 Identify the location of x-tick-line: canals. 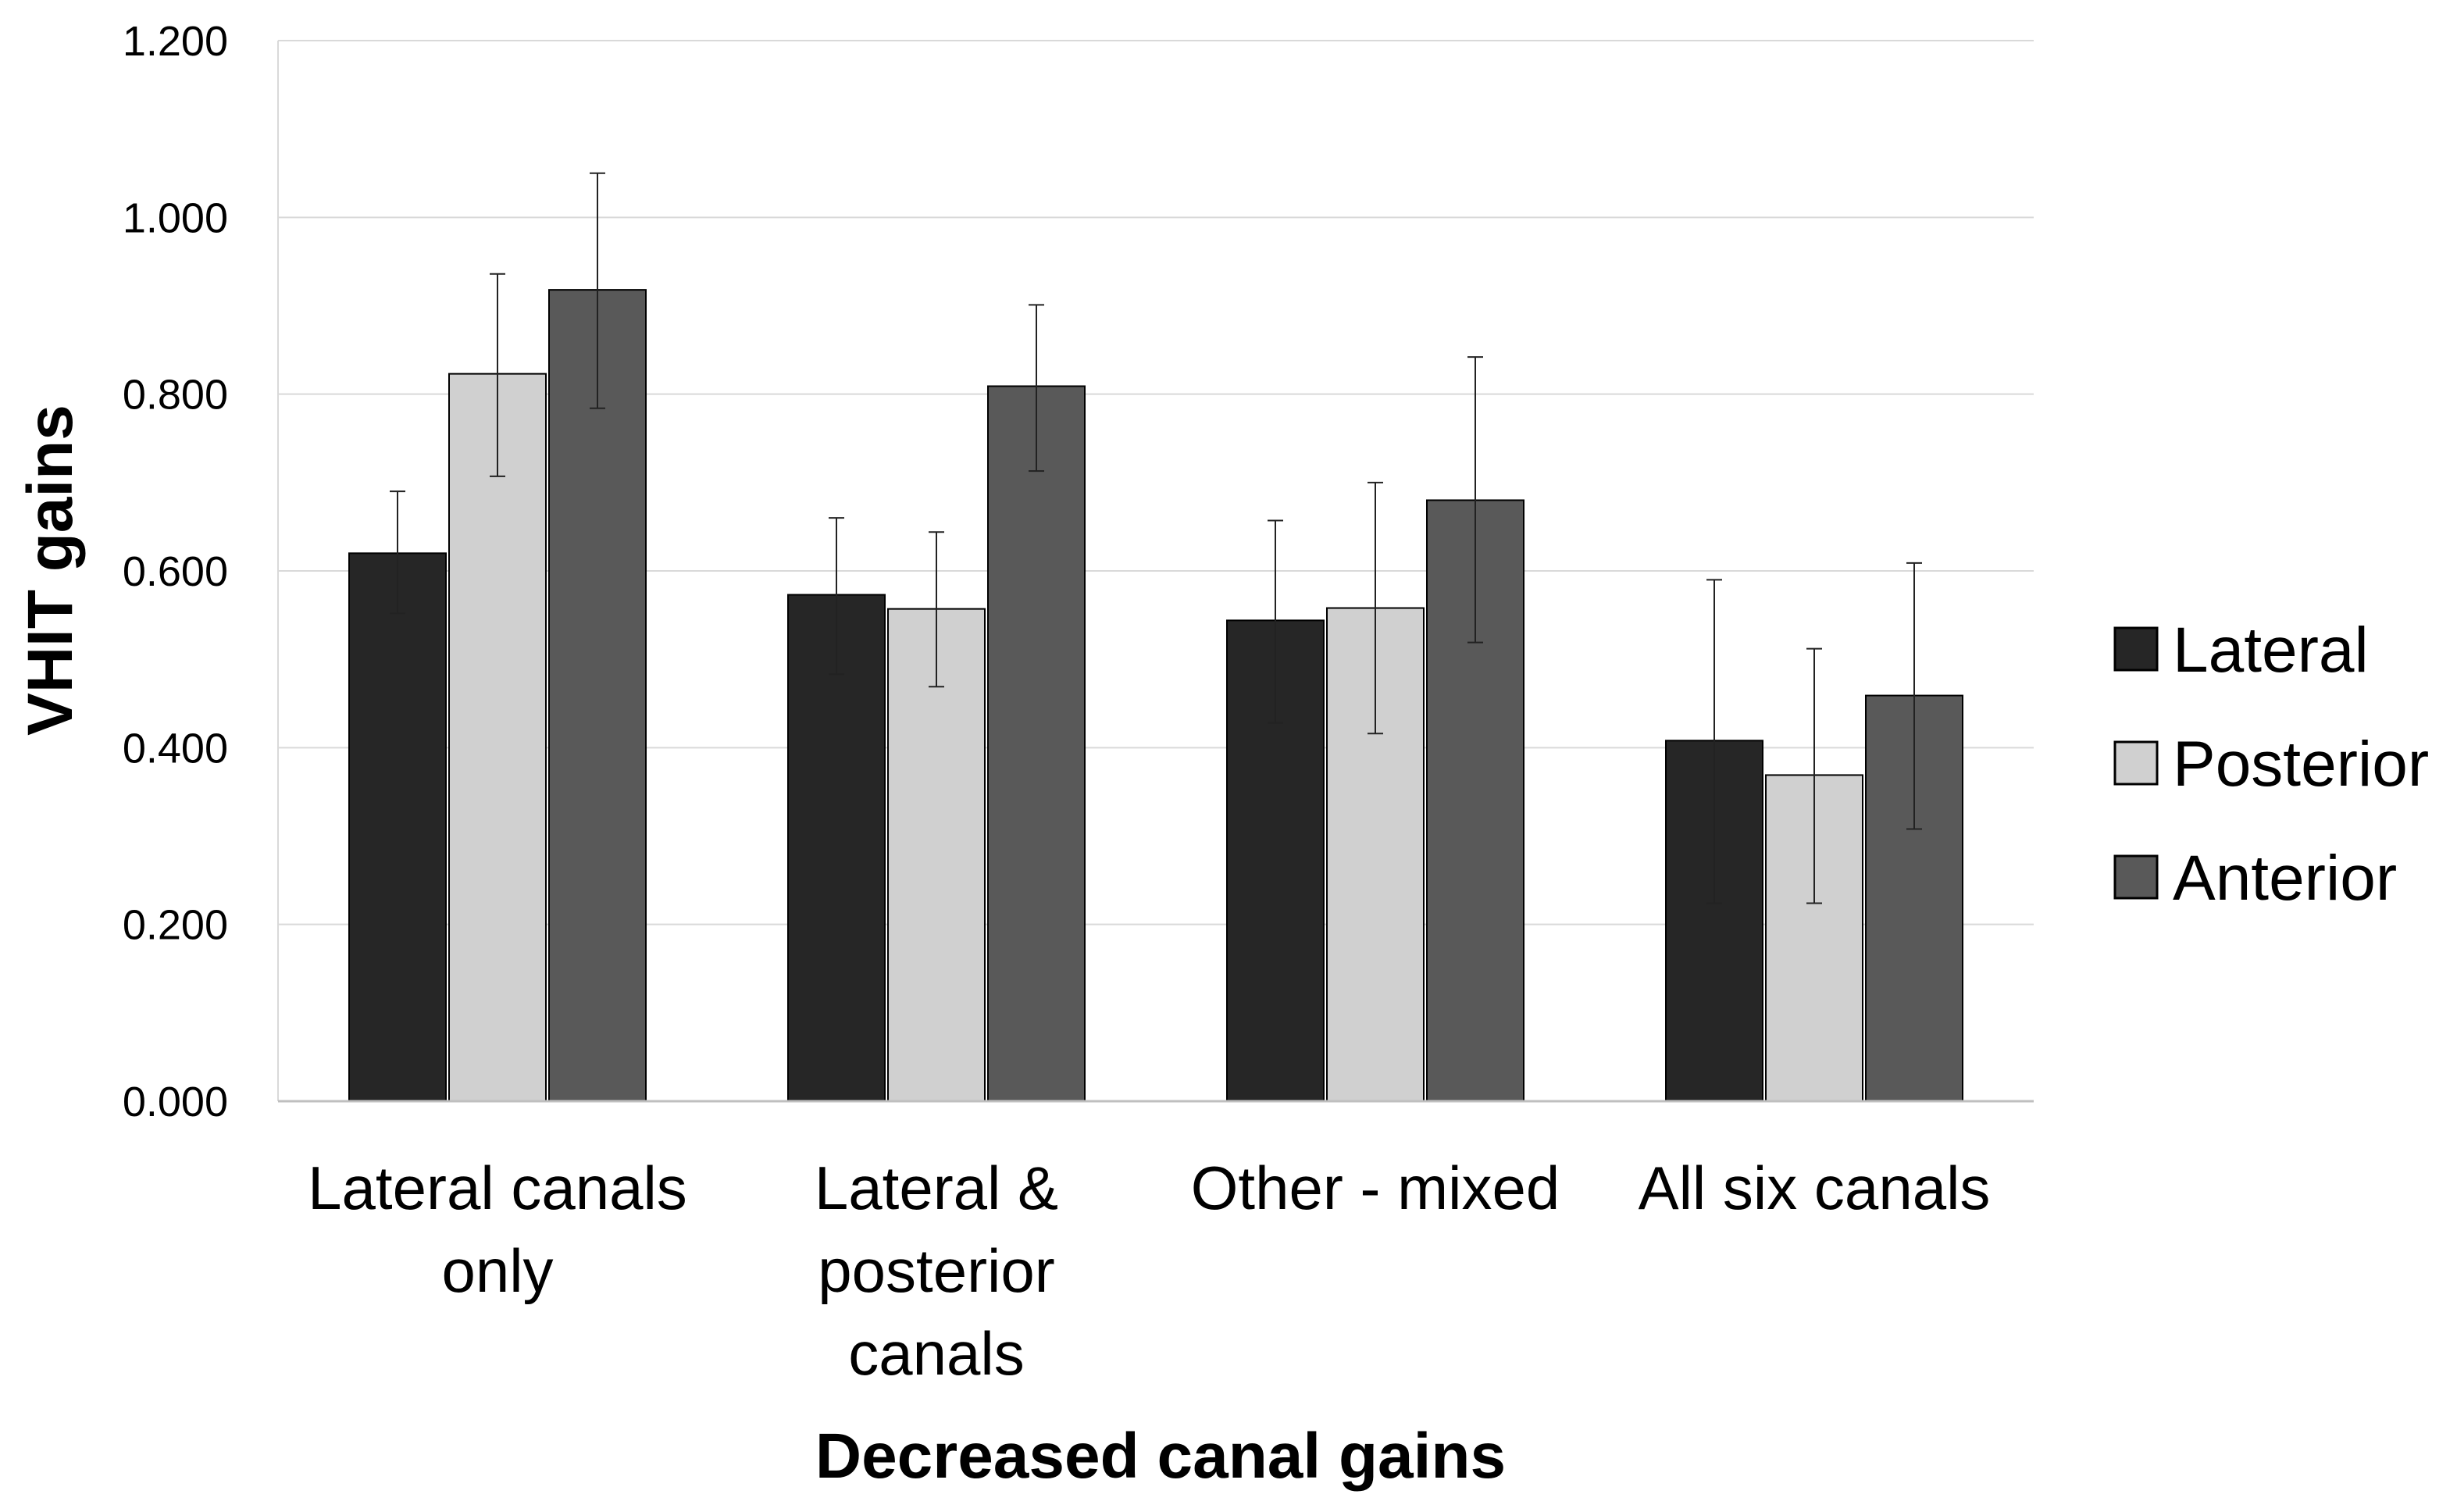
(936, 1353).